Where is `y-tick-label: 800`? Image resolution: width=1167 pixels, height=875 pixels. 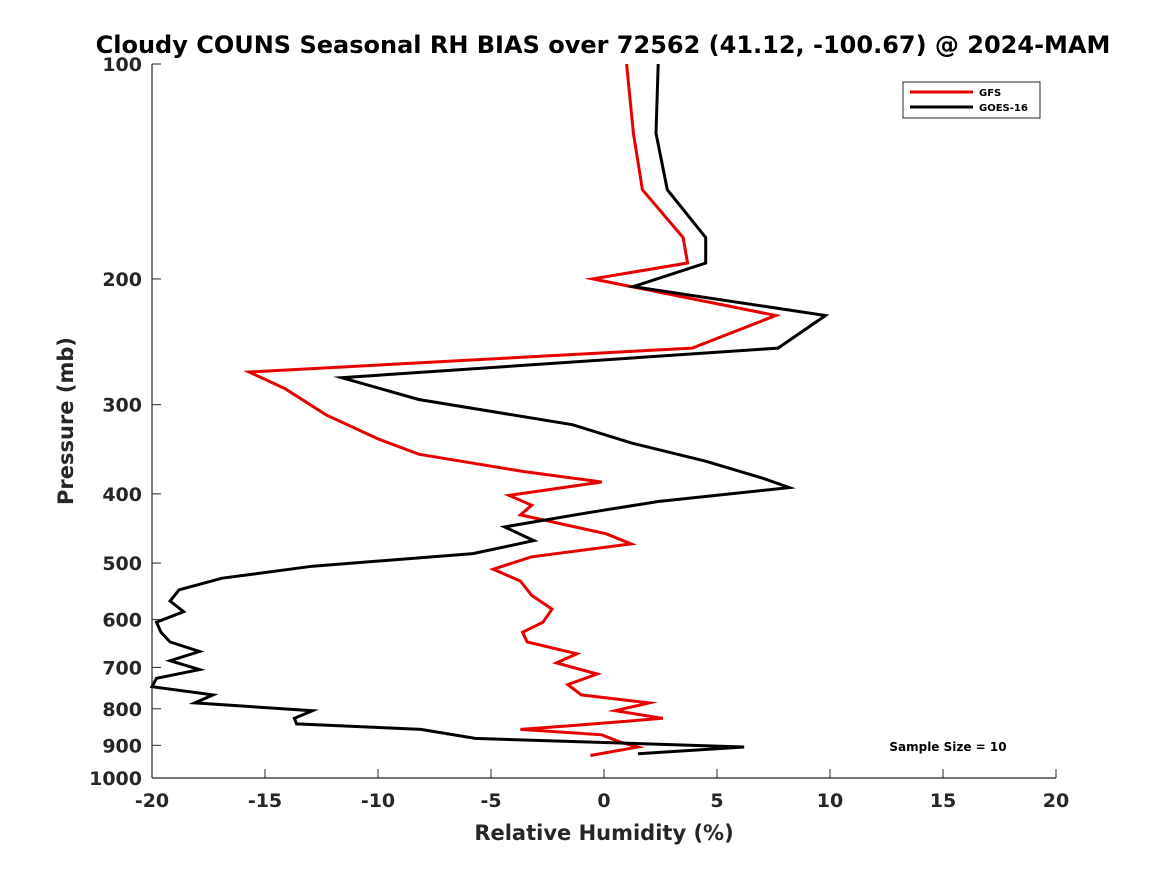 y-tick-label: 800 is located at coordinates (122, 710).